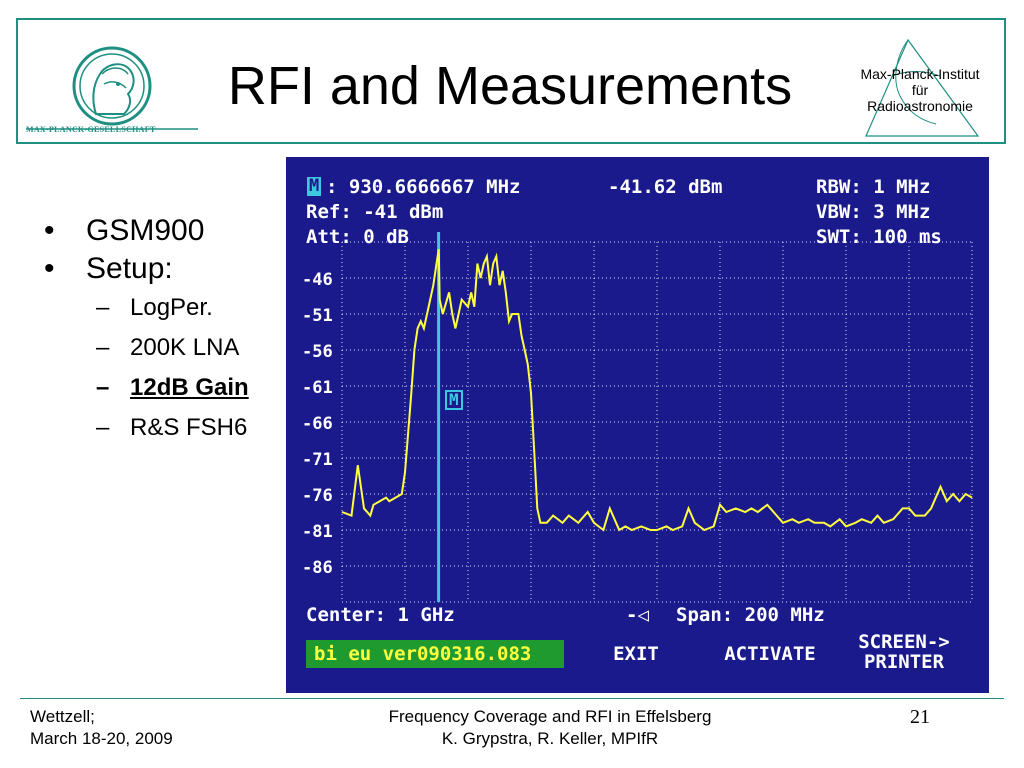 This screenshot has width=1024, height=768. Describe the element at coordinates (164, 269) in the screenshot. I see `bullet-setup: Setup:` at that location.